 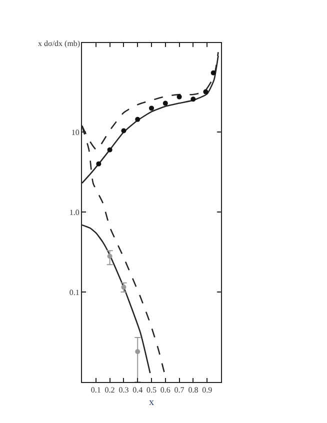 I want to click on y-tick-label: 0.1, so click(x=74, y=292).